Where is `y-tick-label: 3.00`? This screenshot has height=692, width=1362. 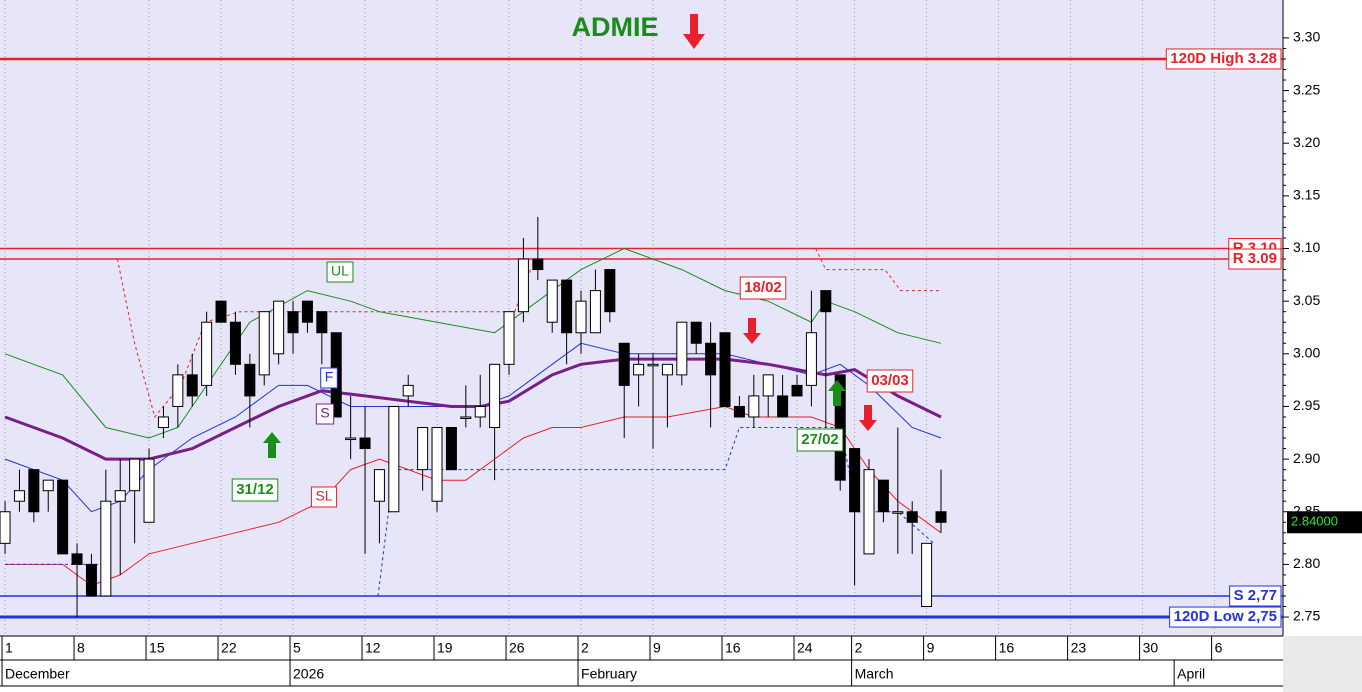
y-tick-label: 3.00 is located at coordinates (1306, 353).